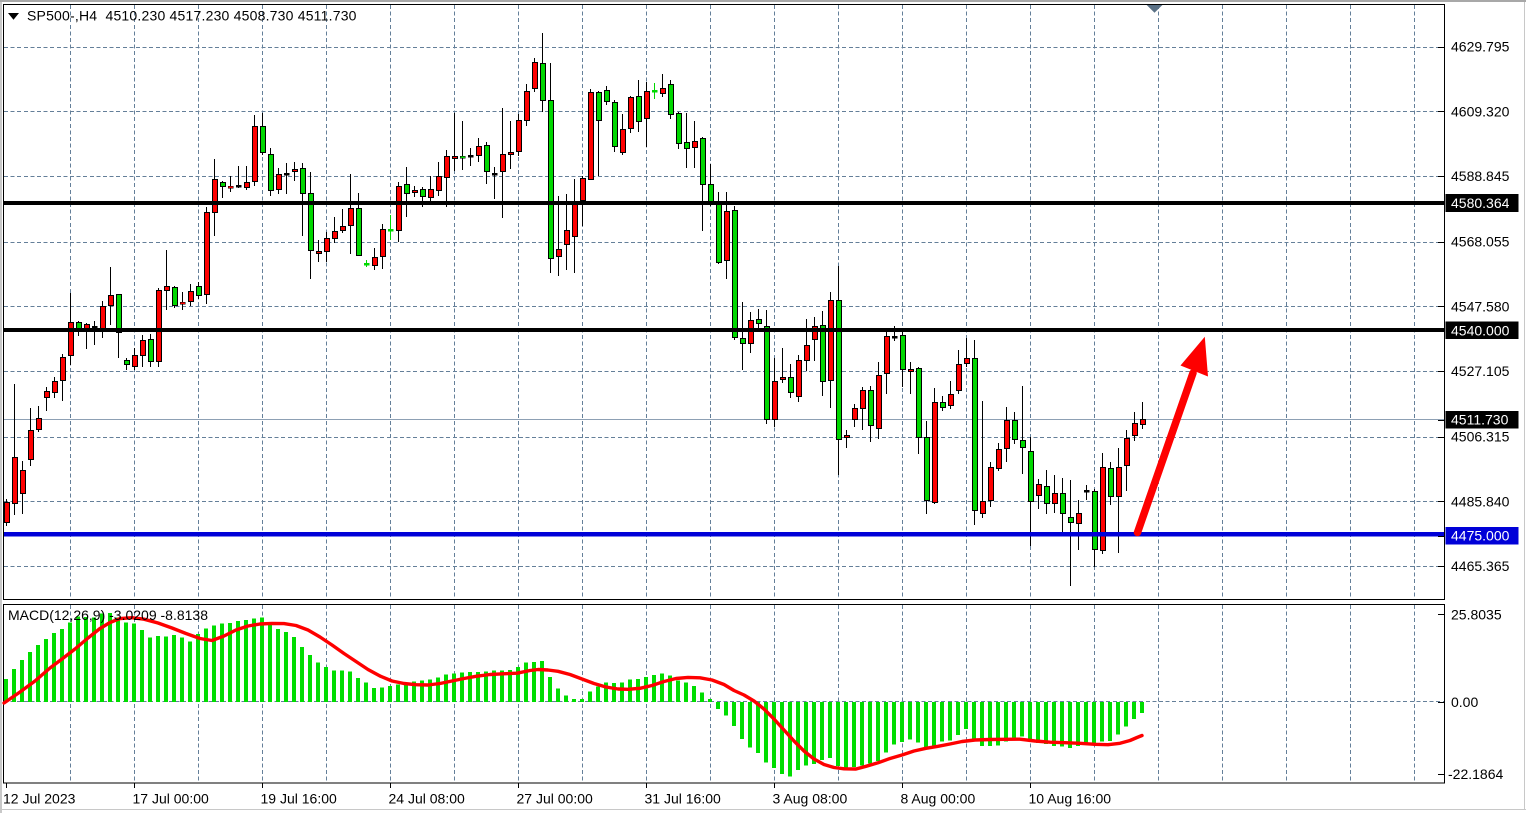 The width and height of the screenshot is (1526, 818). Describe the element at coordinates (1480, 47) in the screenshot. I see `svg-text: 4629.795` at that location.